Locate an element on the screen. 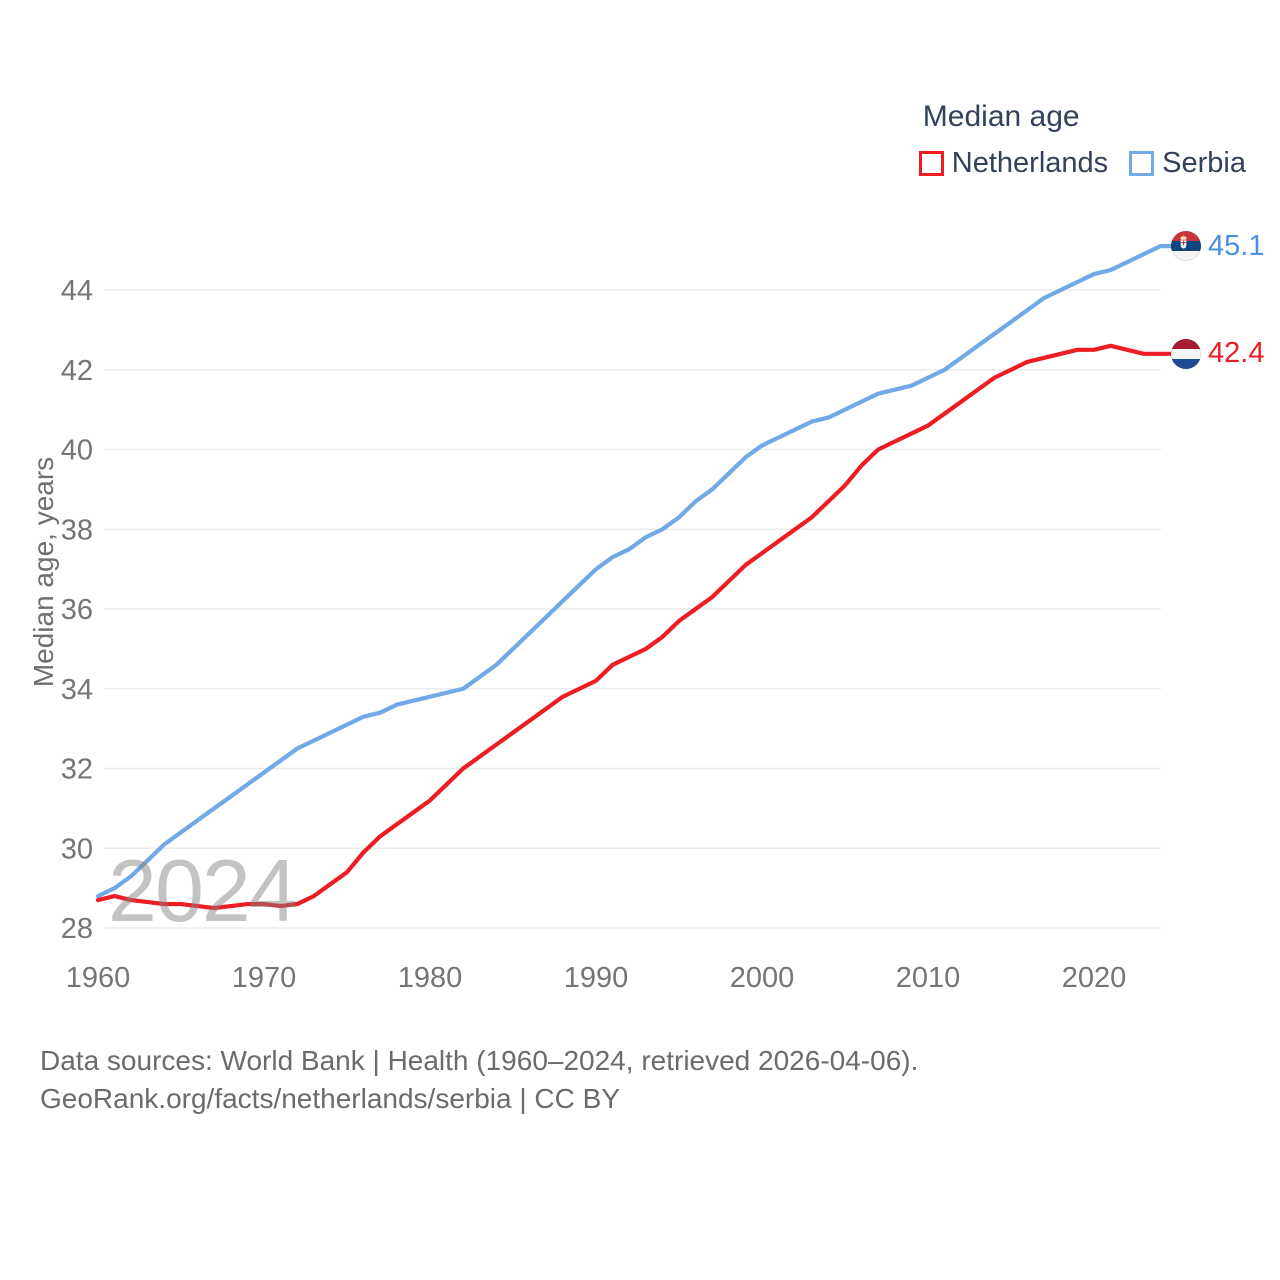 The image size is (1280, 1280). y-tick-label: 44 is located at coordinates (77, 291).